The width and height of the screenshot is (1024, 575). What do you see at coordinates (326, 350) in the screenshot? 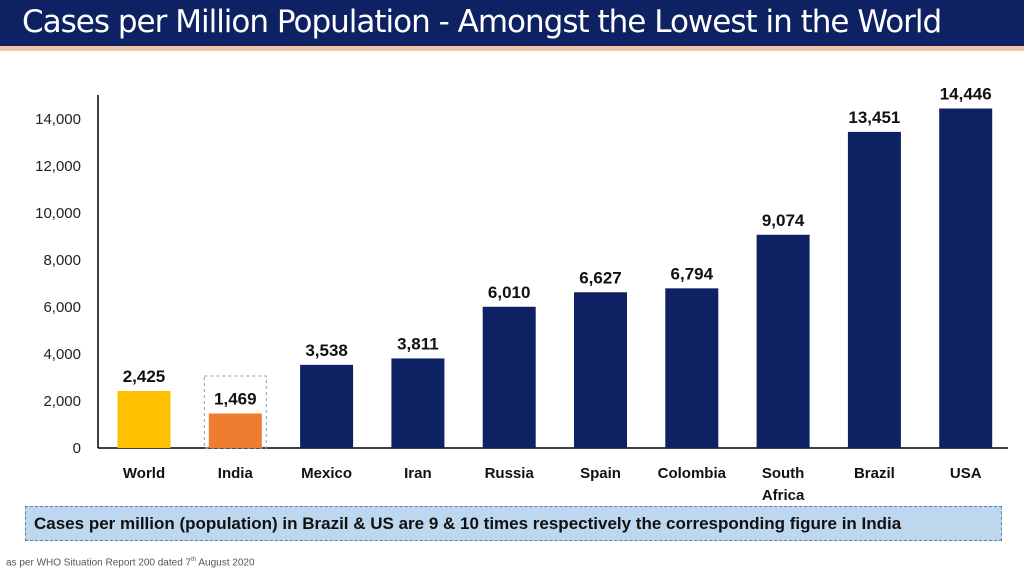
I see `data-label: 3,538` at bounding box center [326, 350].